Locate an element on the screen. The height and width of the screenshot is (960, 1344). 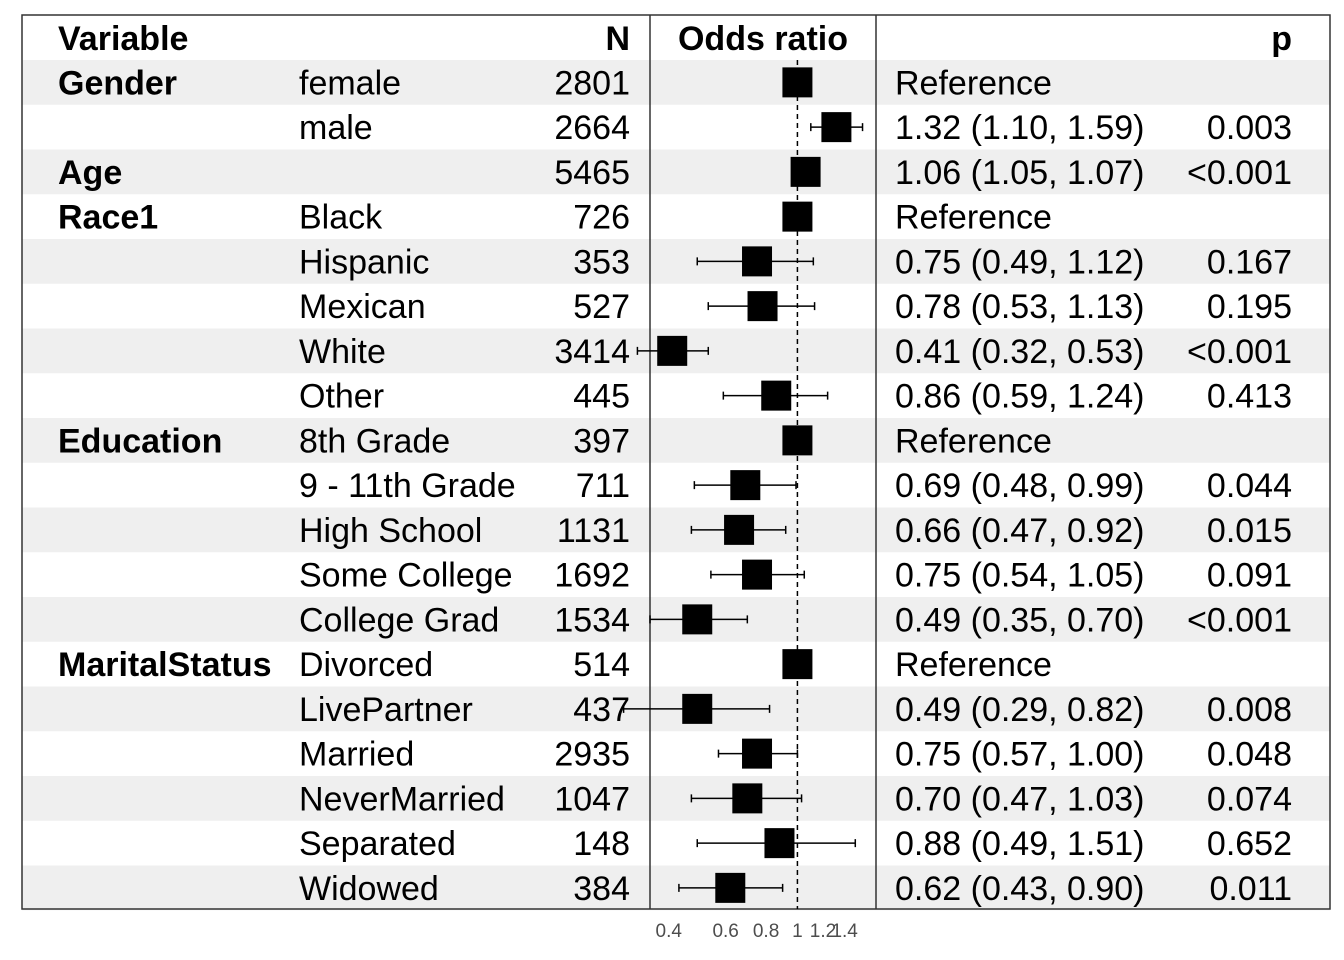
n-value: 1534 is located at coordinates (592, 620).